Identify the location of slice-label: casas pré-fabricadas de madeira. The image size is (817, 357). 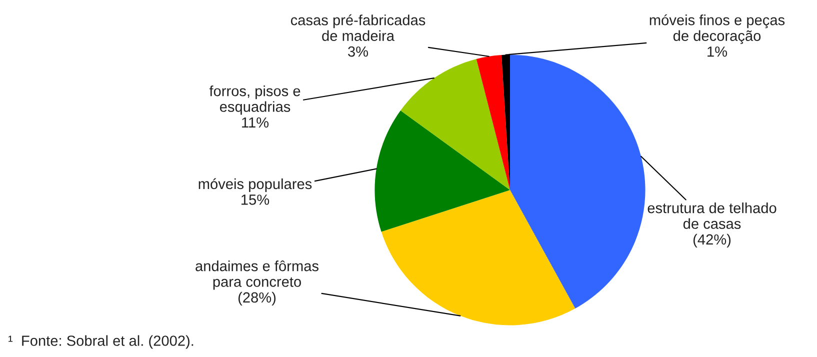
(358, 27).